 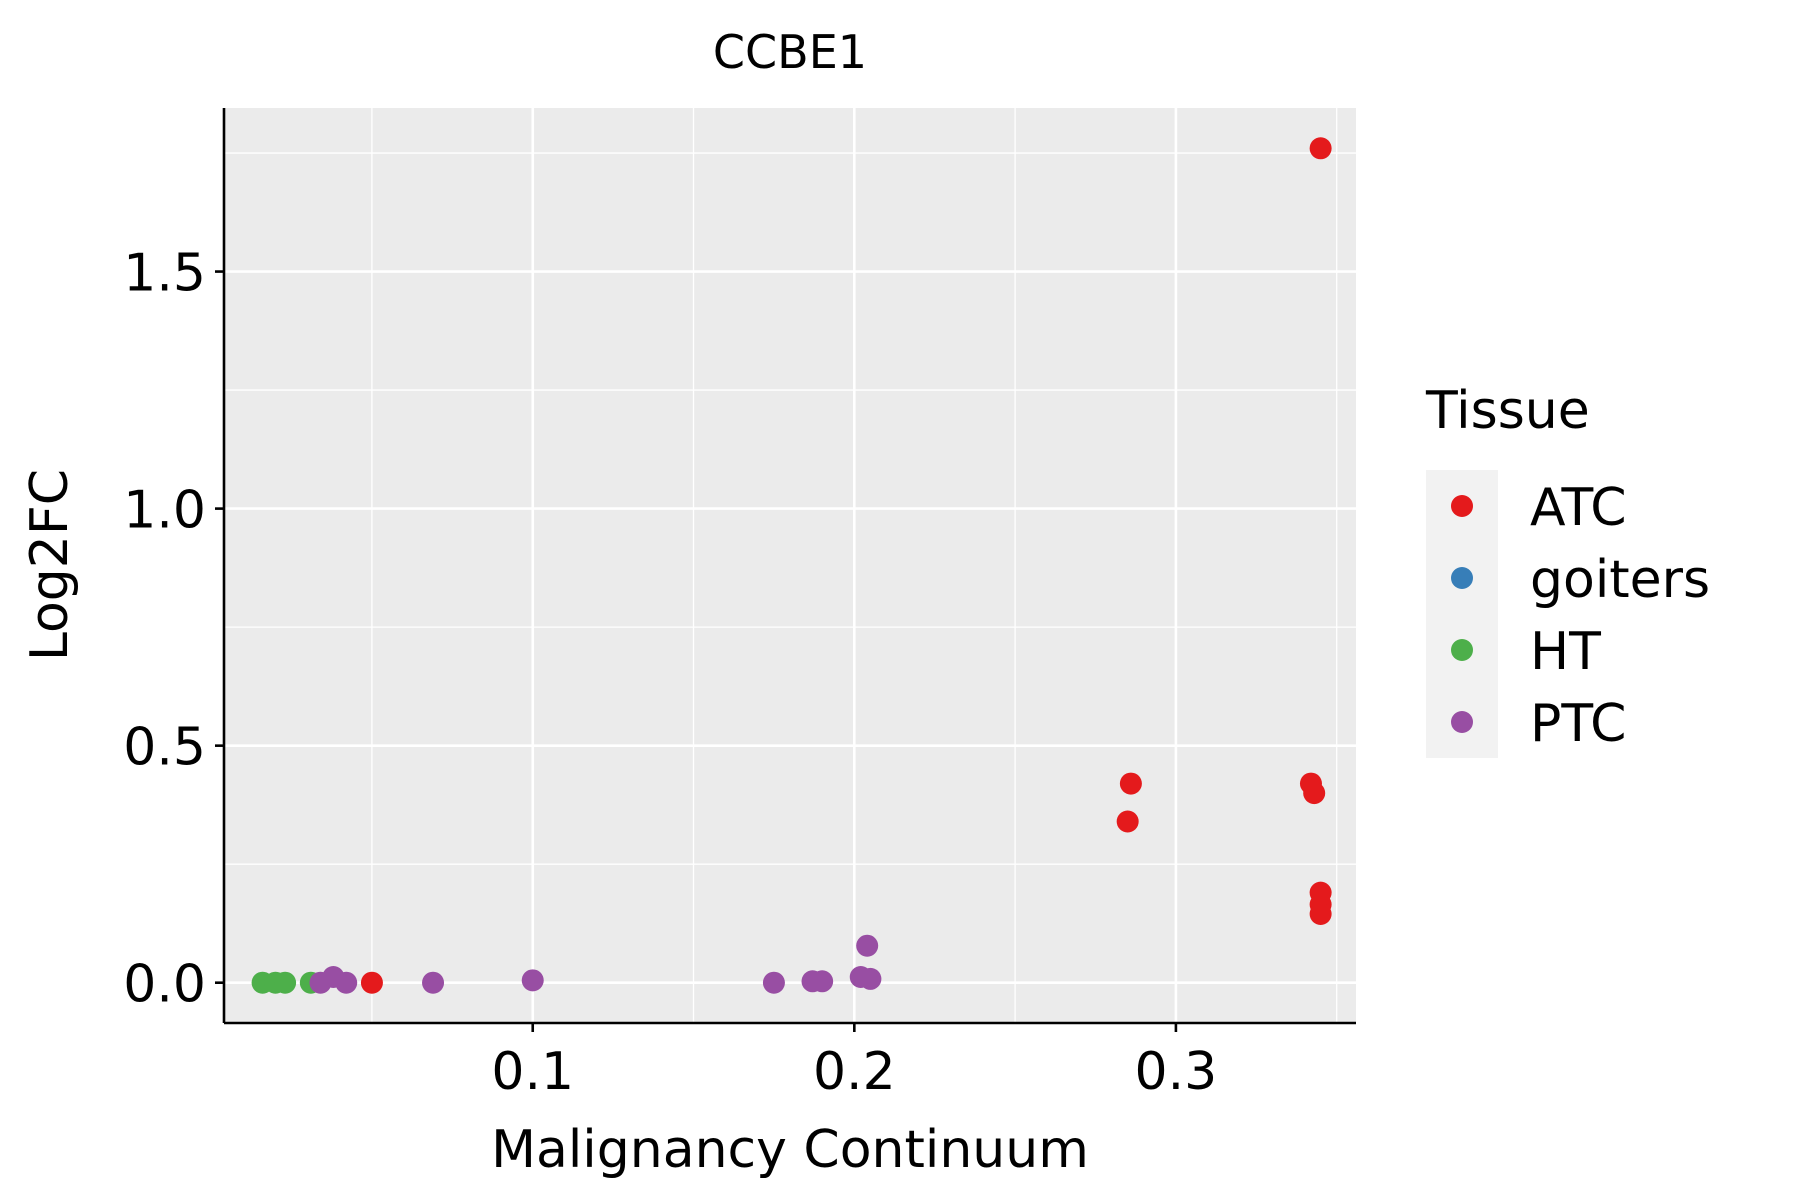 I want to click on x-axis-ticks: 0.1 0.2 0.3, so click(x=854, y=1062).